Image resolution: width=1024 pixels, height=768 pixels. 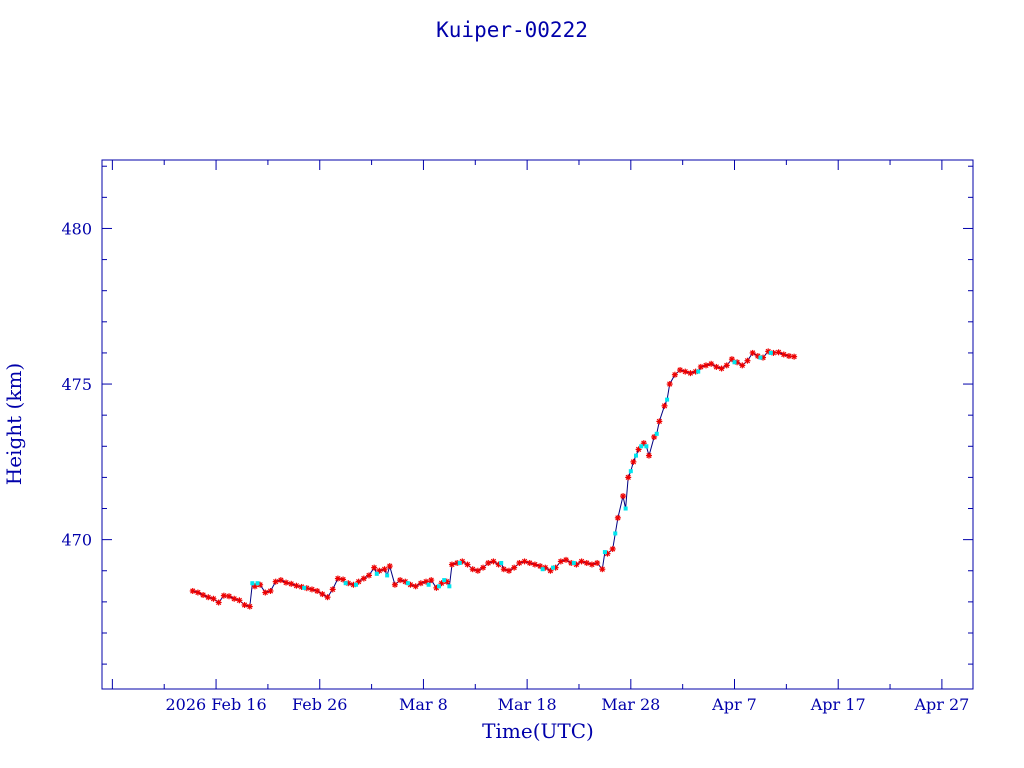 What do you see at coordinates (527, 704) in the screenshot?
I see `x-tick-label: Mar 18` at bounding box center [527, 704].